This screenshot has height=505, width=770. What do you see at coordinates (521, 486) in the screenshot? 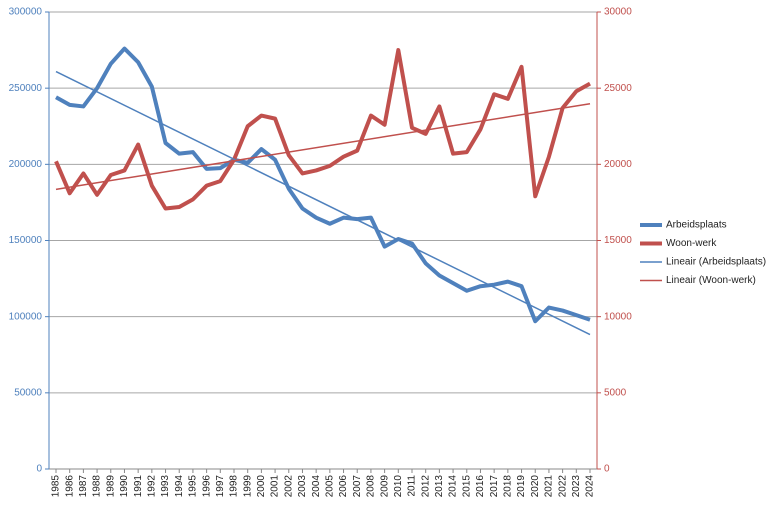
I see `x-tick-label: 2019` at bounding box center [521, 486].